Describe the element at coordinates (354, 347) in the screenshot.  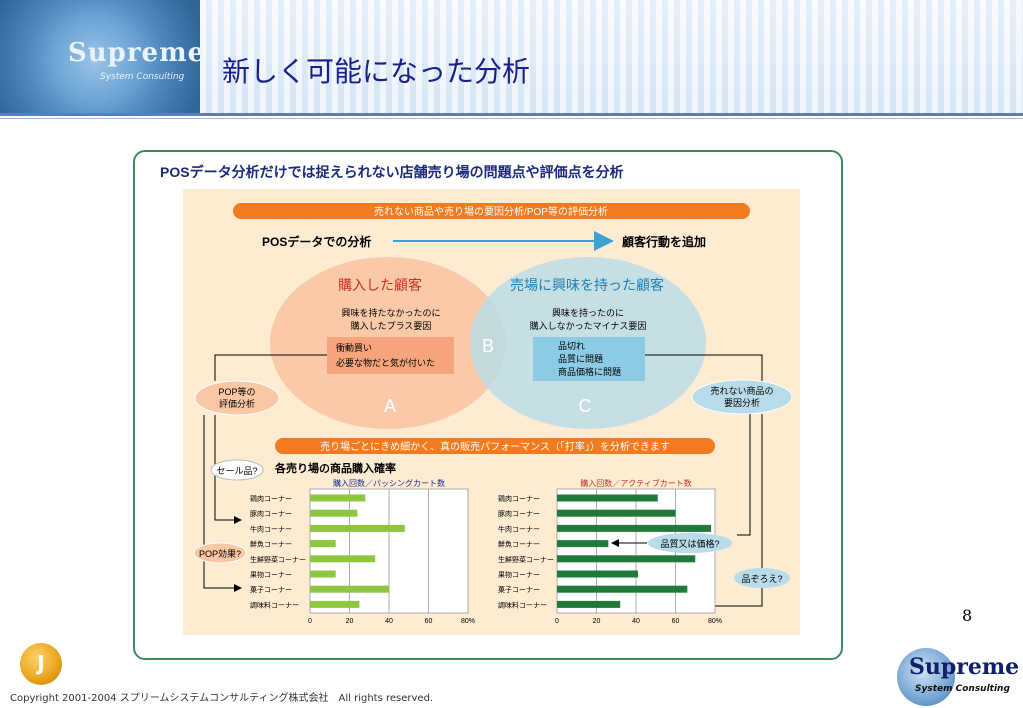
I see `venn-left-box1: 衝動買い` at that location.